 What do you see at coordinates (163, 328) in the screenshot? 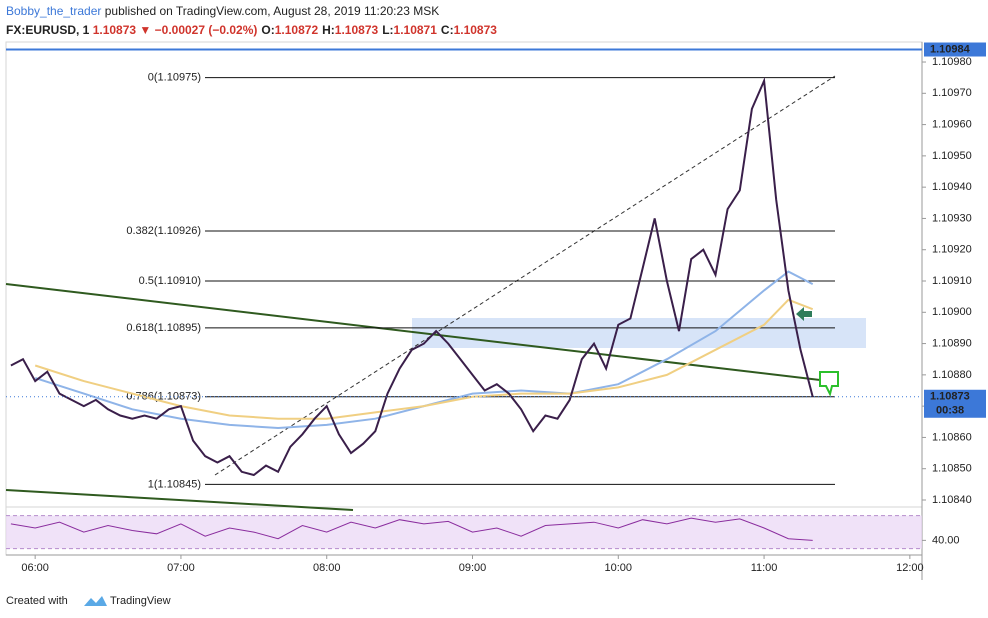
I see `fib-label: 0.618(1.10895)` at bounding box center [163, 328].